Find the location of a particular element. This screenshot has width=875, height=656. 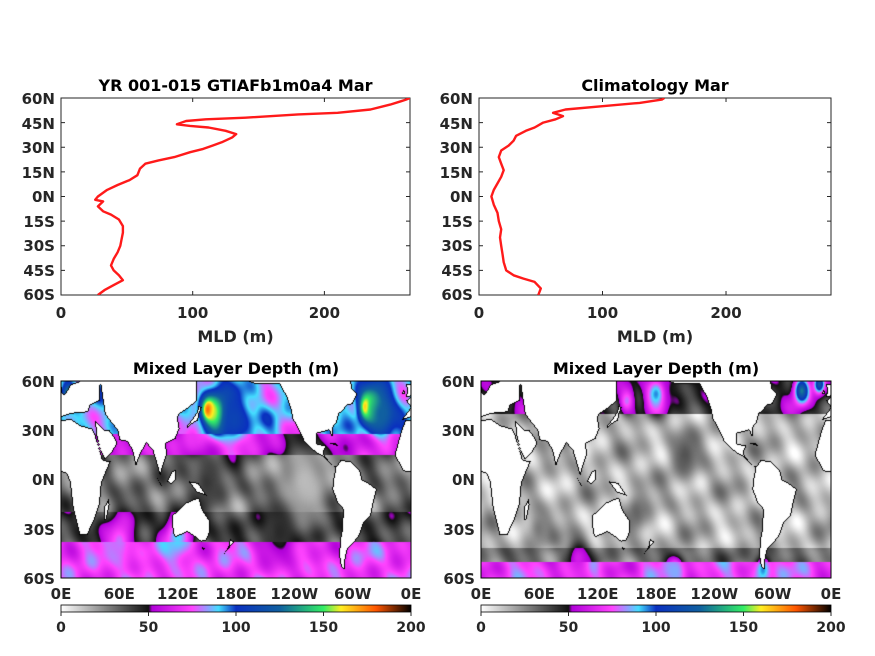

profile-clim-axes-box is located at coordinates (655, 196).